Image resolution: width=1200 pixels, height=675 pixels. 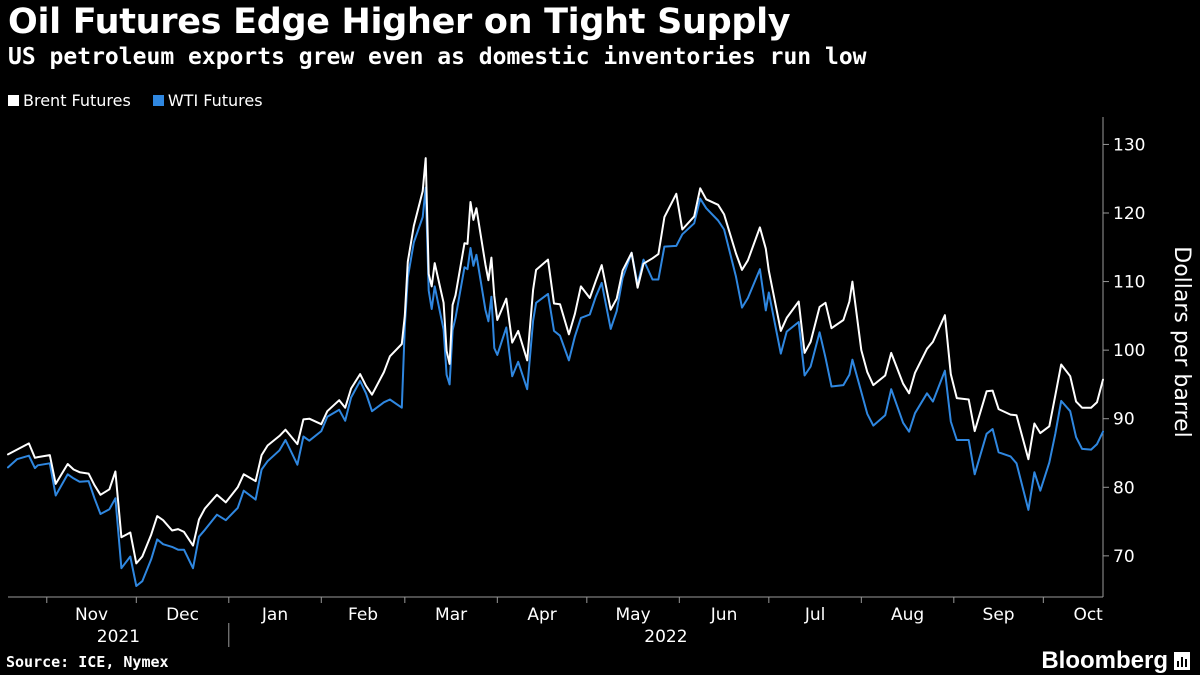 What do you see at coordinates (665, 637) in the screenshot?
I see `year-label: 2022` at bounding box center [665, 637].